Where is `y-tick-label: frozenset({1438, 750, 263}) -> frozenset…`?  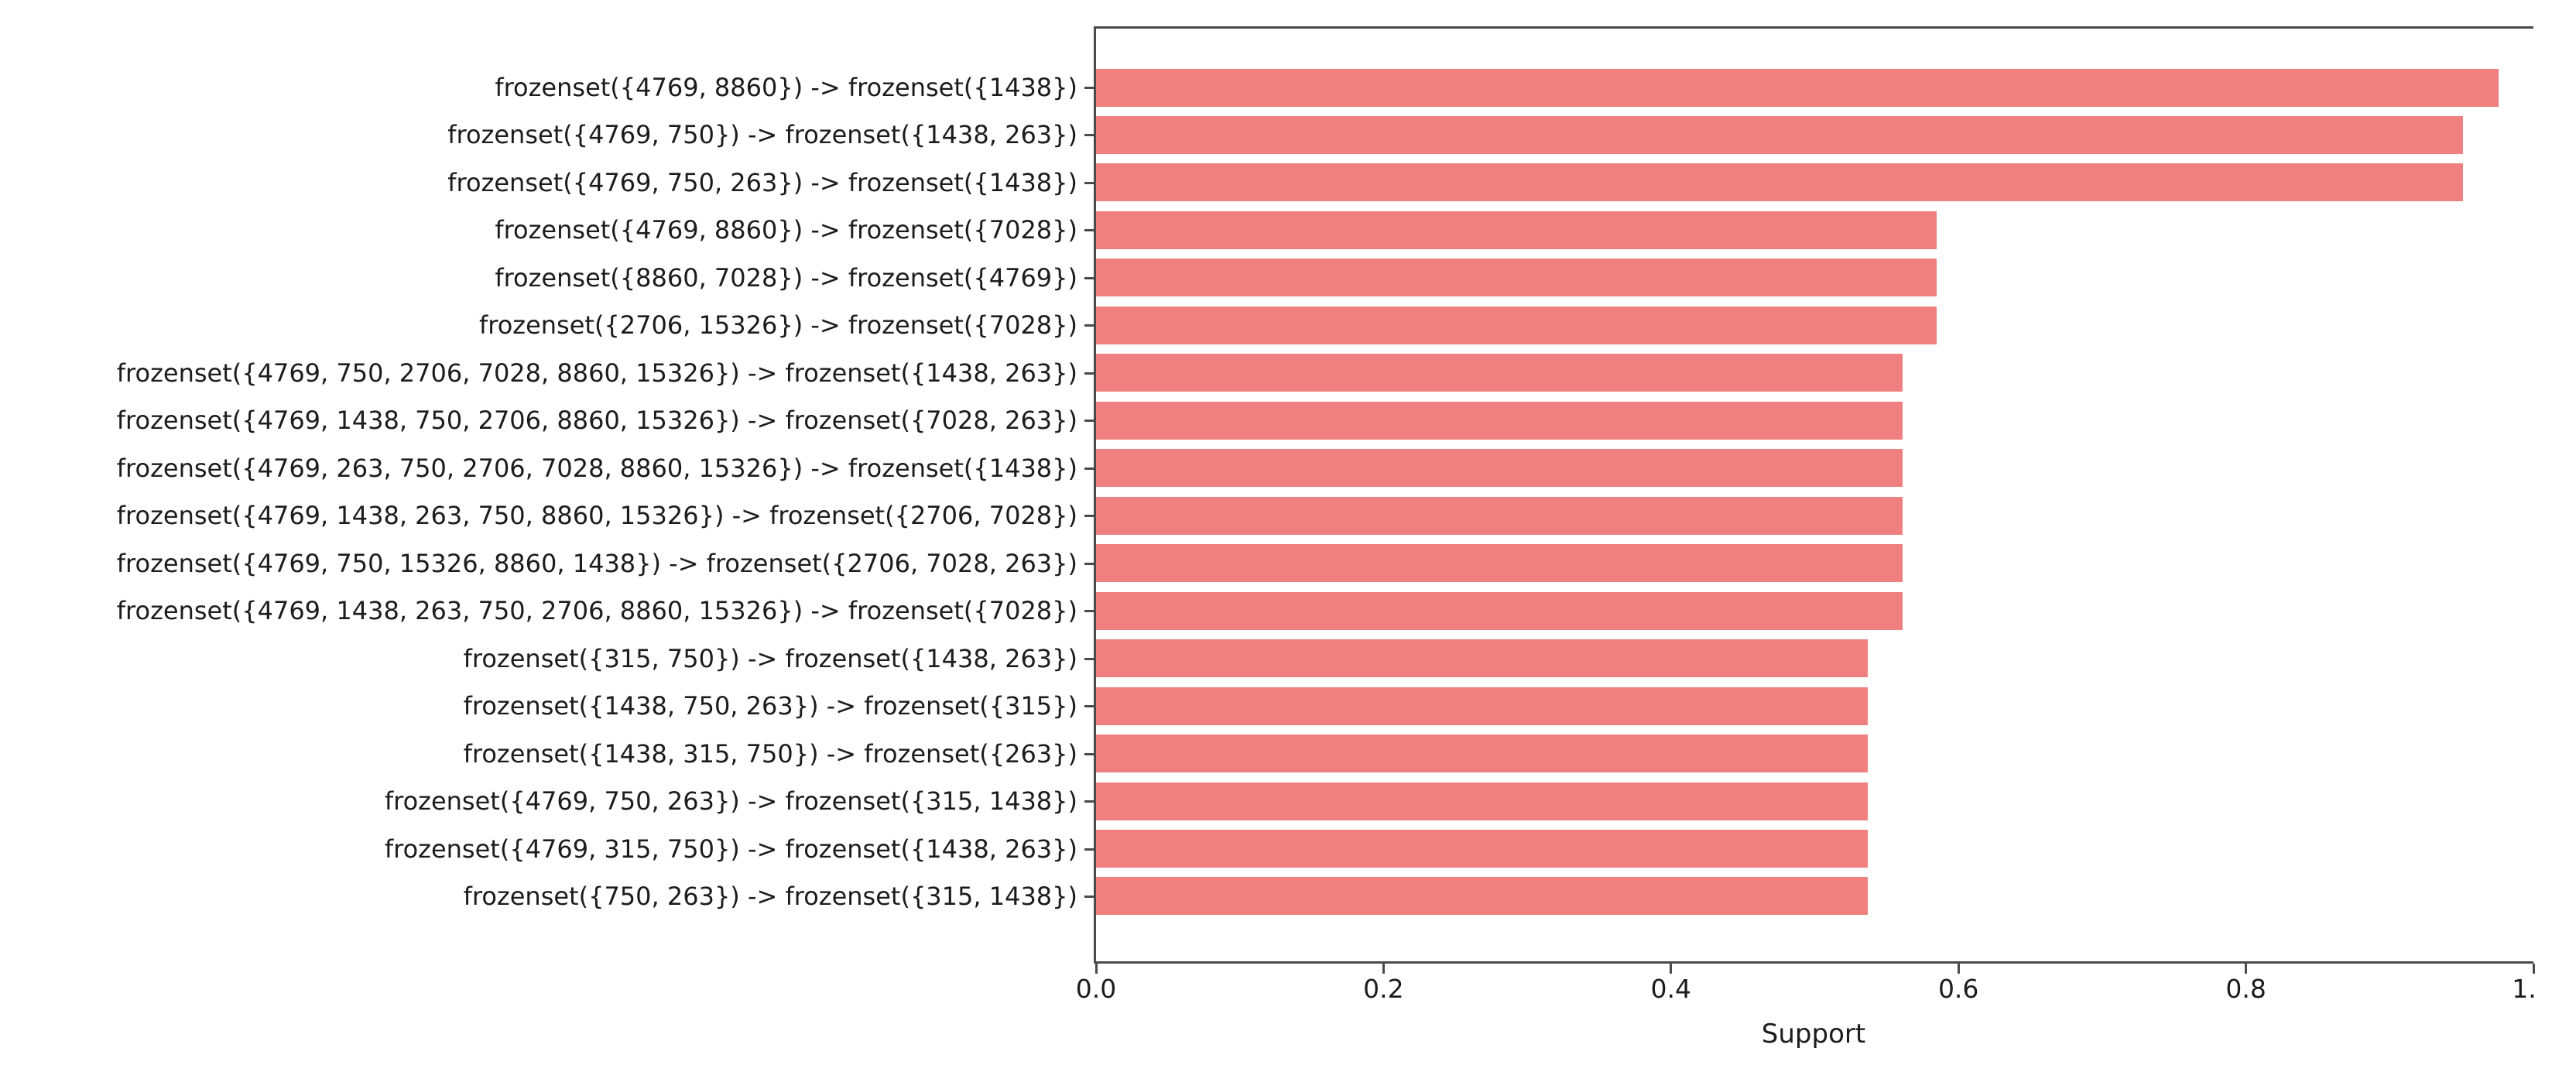 y-tick-label: frozenset({1438, 750, 263}) -> frozenset… is located at coordinates (770, 706).